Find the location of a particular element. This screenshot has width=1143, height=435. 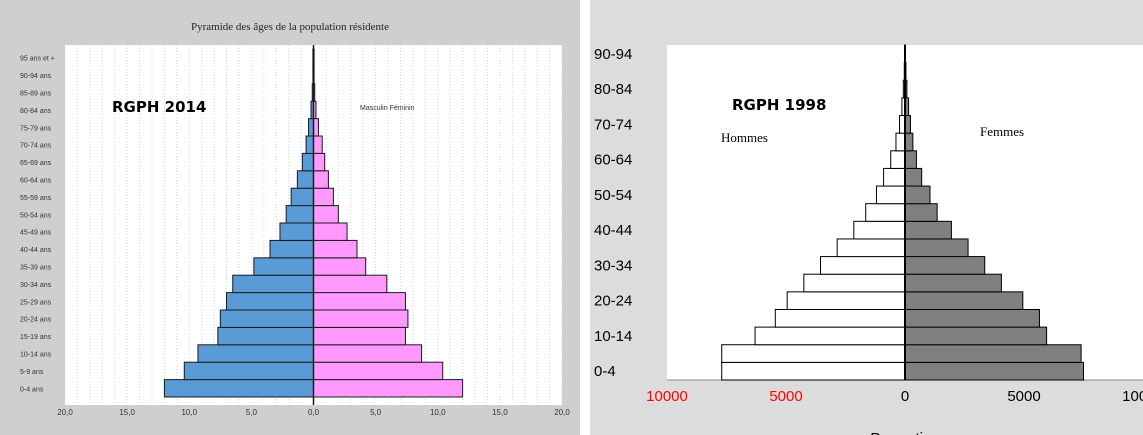

legend-label-hommes: Hommes is located at coordinates (744, 137).